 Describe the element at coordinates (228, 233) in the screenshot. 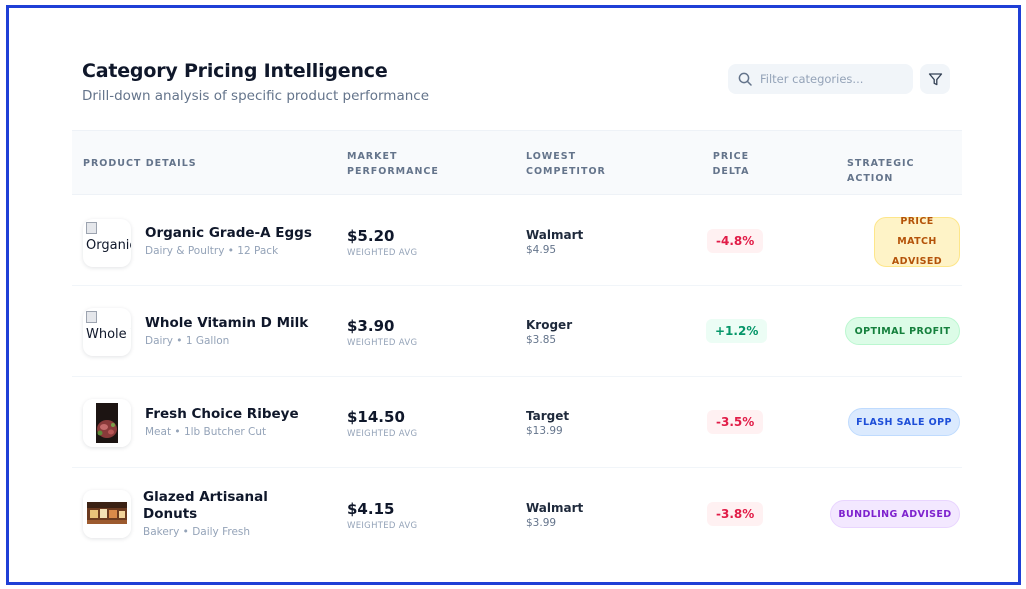

I see `product-name: Organic Grade-A Eggs` at that location.